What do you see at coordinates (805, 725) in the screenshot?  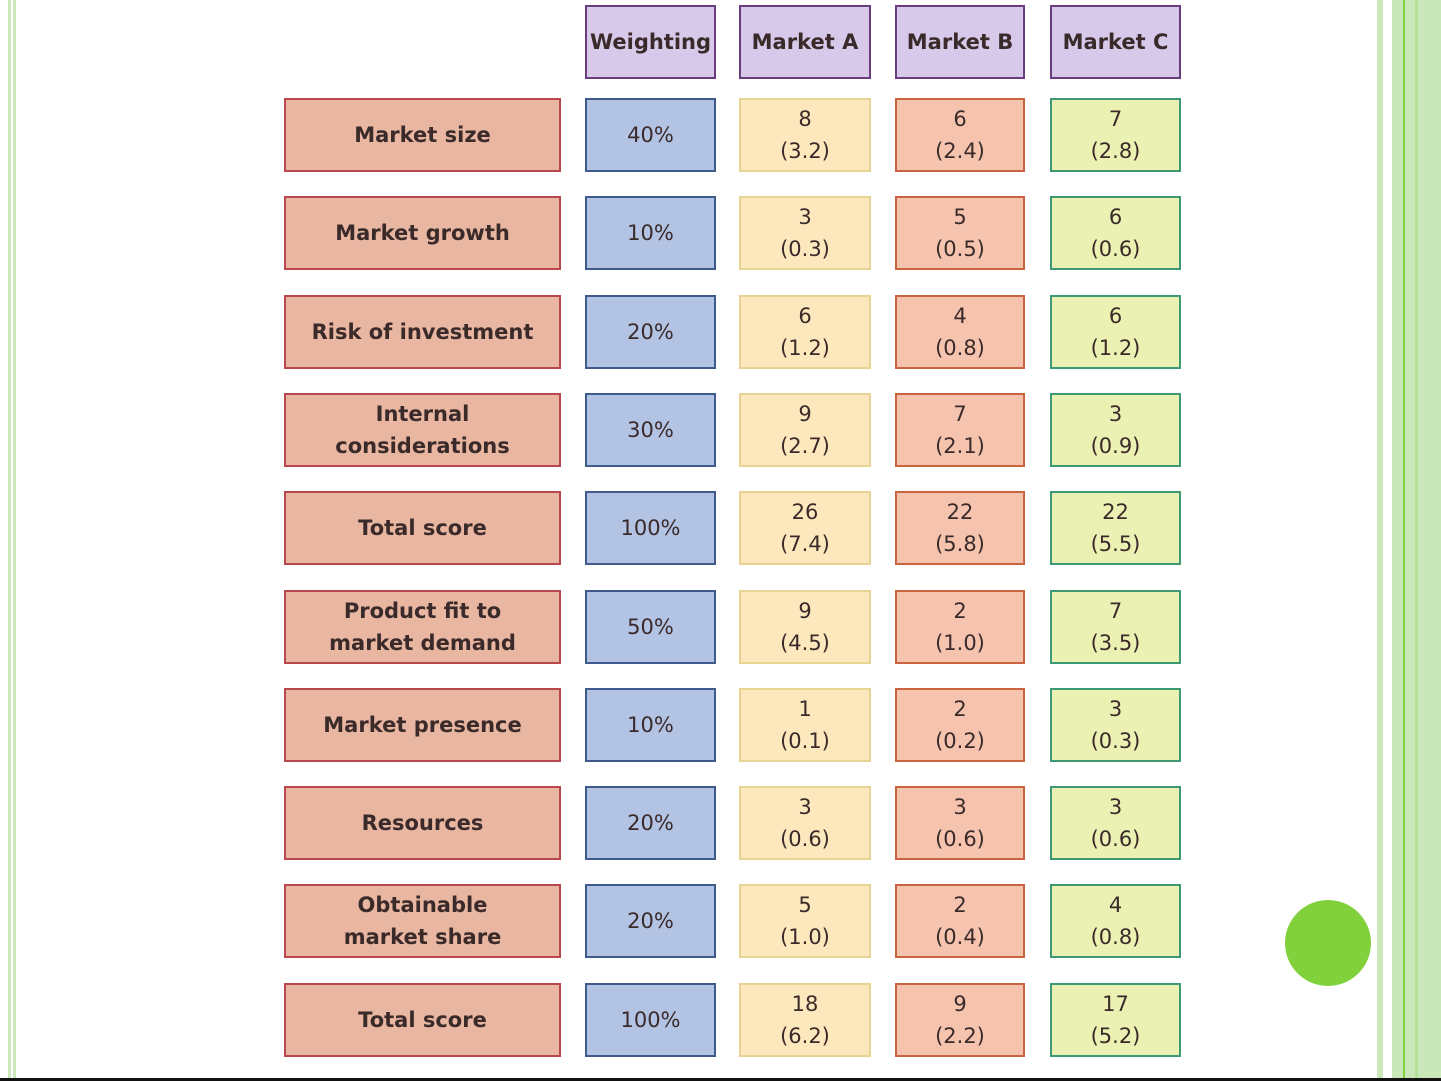 I see `market-a-cell: 1 (0.1)` at bounding box center [805, 725].